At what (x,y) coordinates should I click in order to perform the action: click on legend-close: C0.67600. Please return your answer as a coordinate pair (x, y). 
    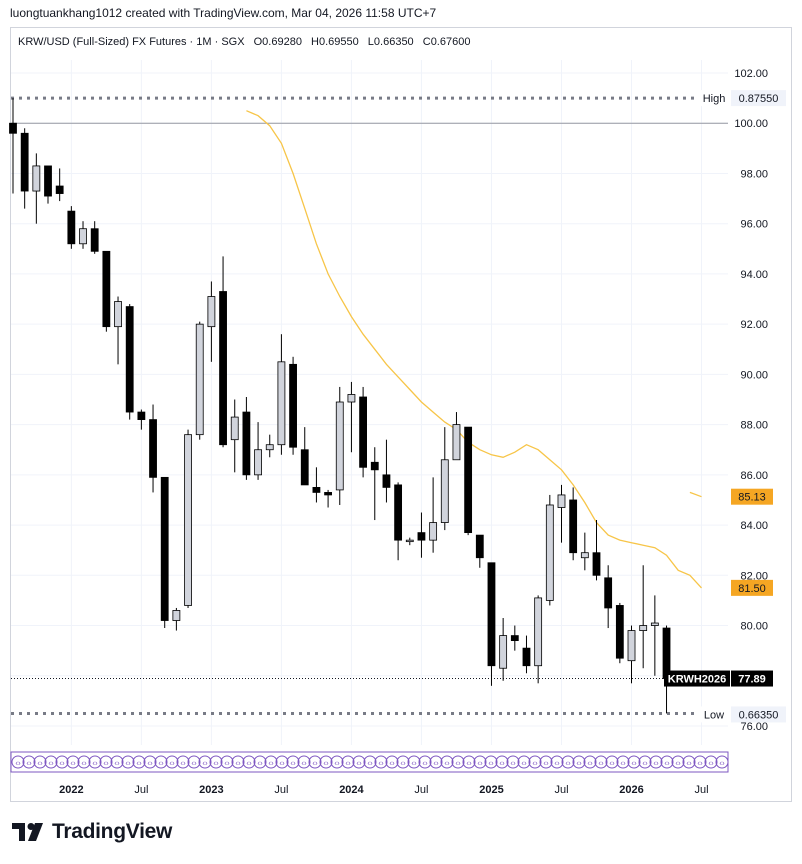
    Looking at the image, I should click on (446, 42).